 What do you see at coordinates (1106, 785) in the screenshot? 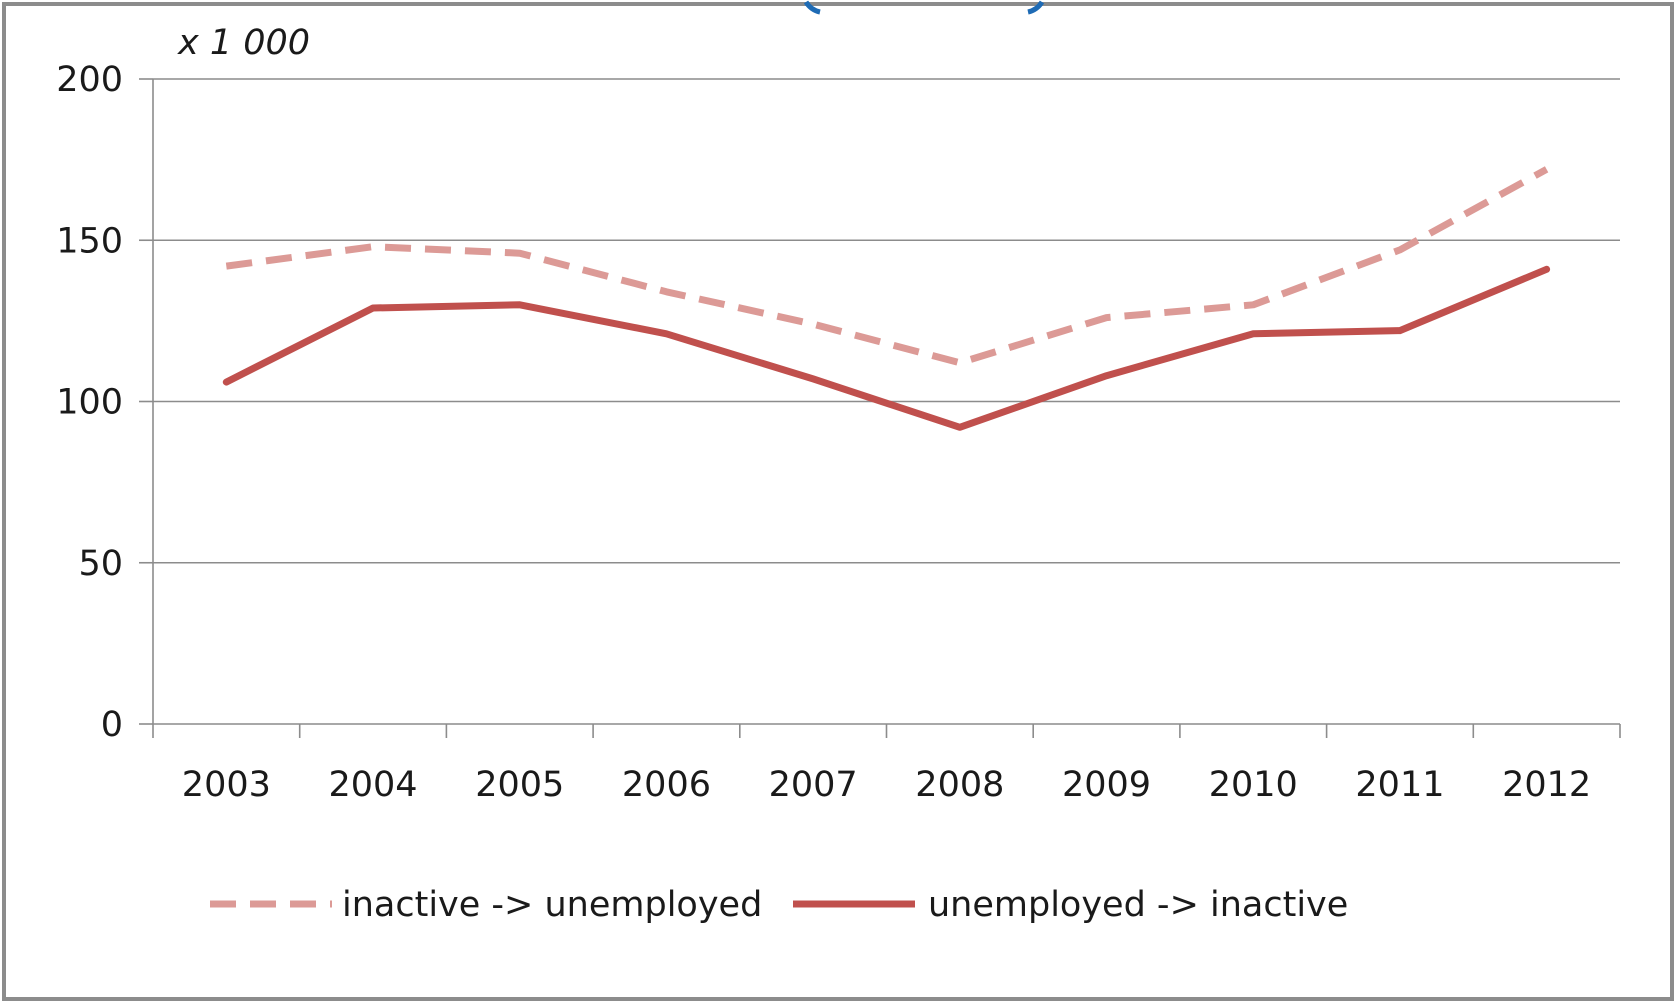
I see `x-tick-label-2009: 2009` at bounding box center [1106, 785].